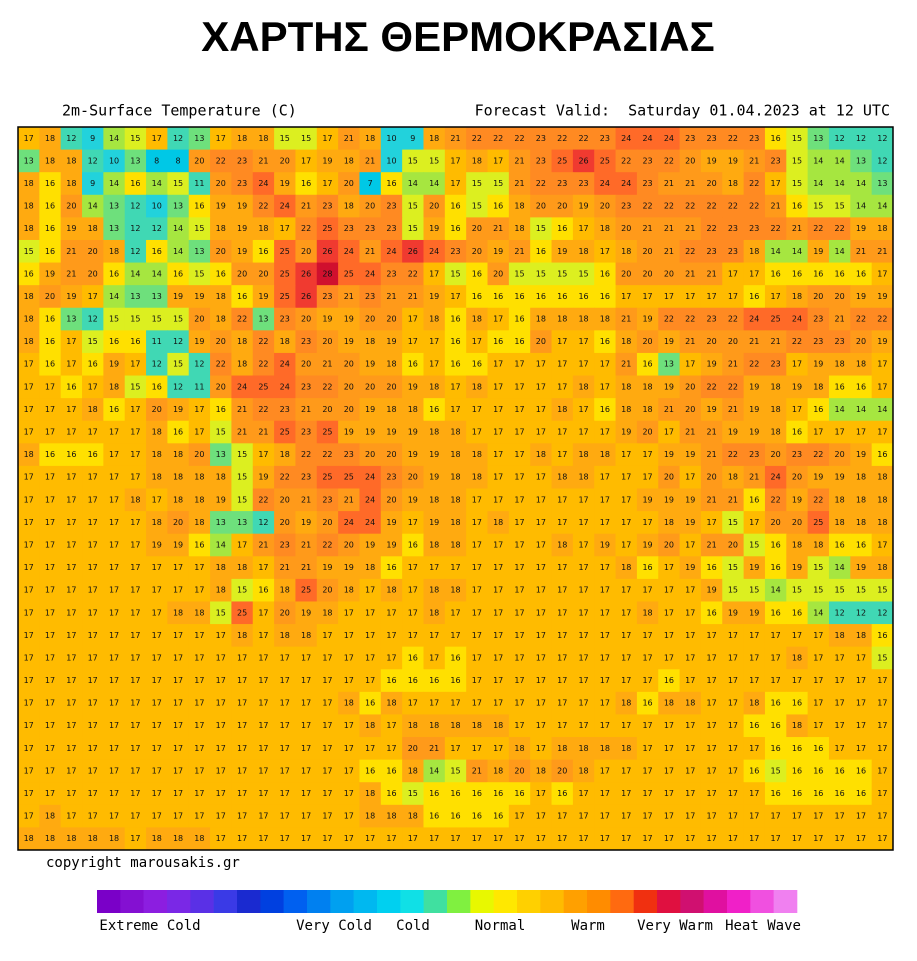 Image resolution: width=917 pixels, height=961 pixels. I want to click on legend-label: Normal, so click(500, 926).